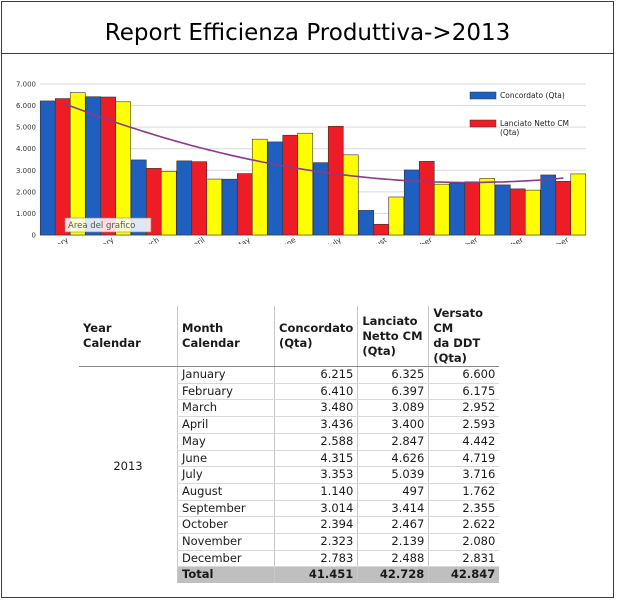 The image size is (617, 601). I want to click on bar-september-series1, so click(411, 202).